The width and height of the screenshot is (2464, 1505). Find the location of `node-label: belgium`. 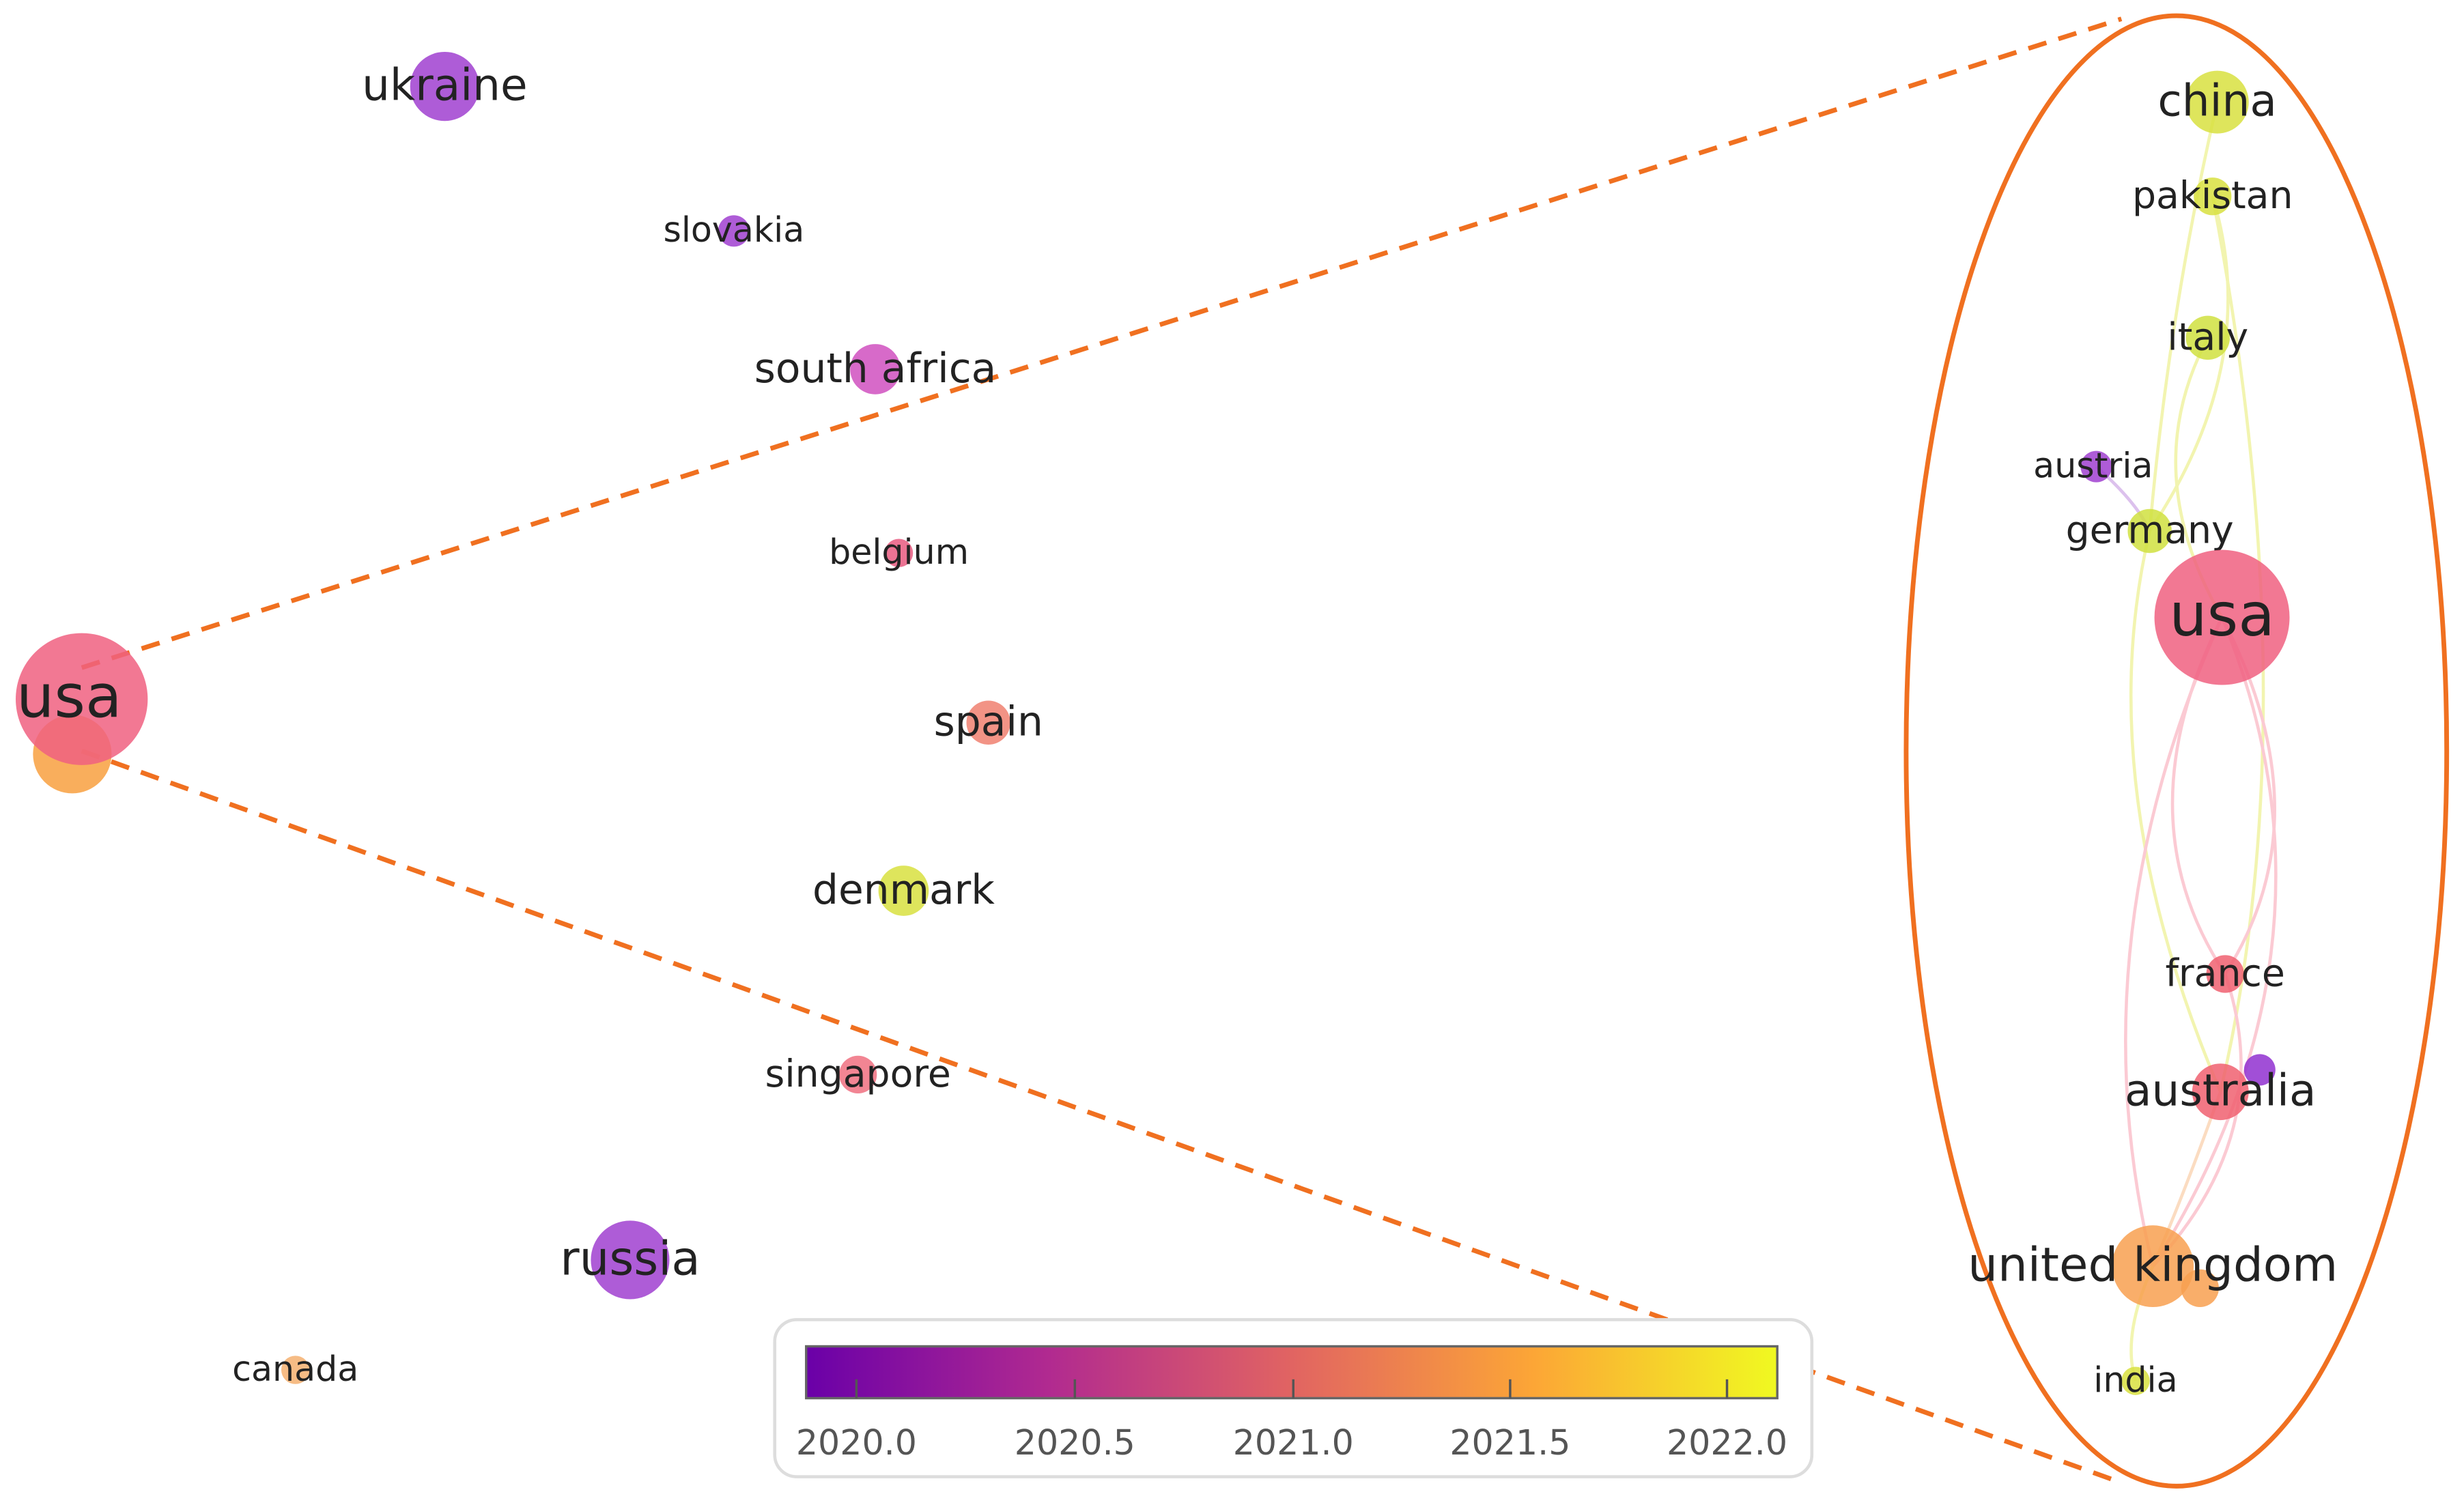

node-label: belgium is located at coordinates (899, 552).